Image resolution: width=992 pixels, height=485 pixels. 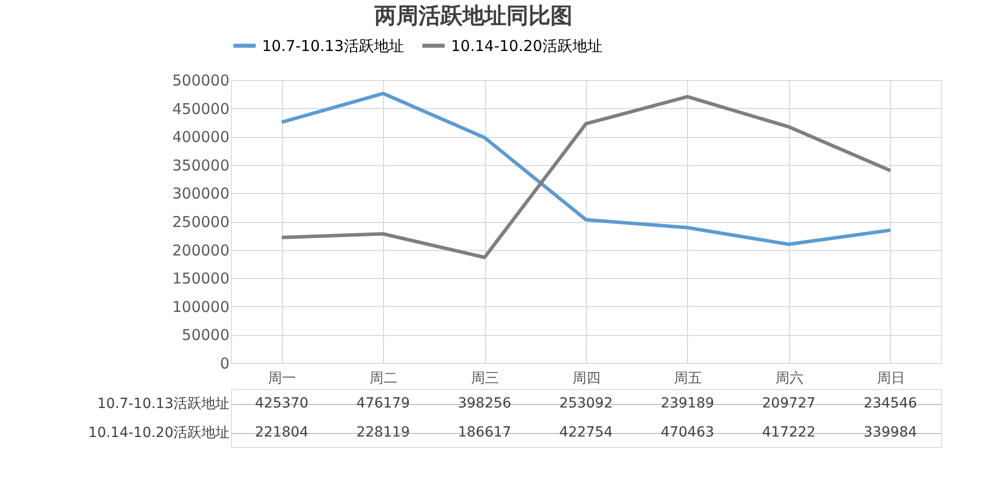 What do you see at coordinates (282, 378) in the screenshot?
I see `x-tick-label: 周一` at bounding box center [282, 378].